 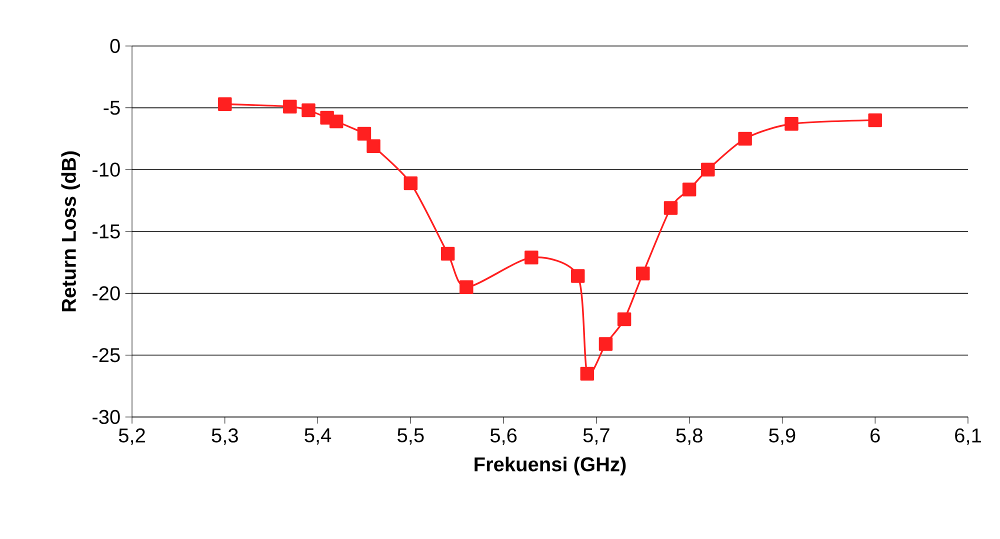 What do you see at coordinates (875, 435) in the screenshot?
I see `x-tick-label: 6` at bounding box center [875, 435].